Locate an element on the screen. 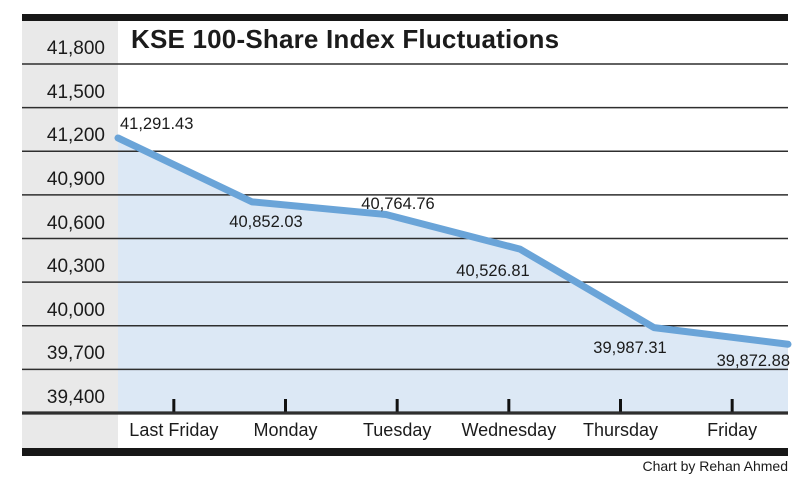 The image size is (800, 480). y-tick-label: 39,400 is located at coordinates (75, 397).